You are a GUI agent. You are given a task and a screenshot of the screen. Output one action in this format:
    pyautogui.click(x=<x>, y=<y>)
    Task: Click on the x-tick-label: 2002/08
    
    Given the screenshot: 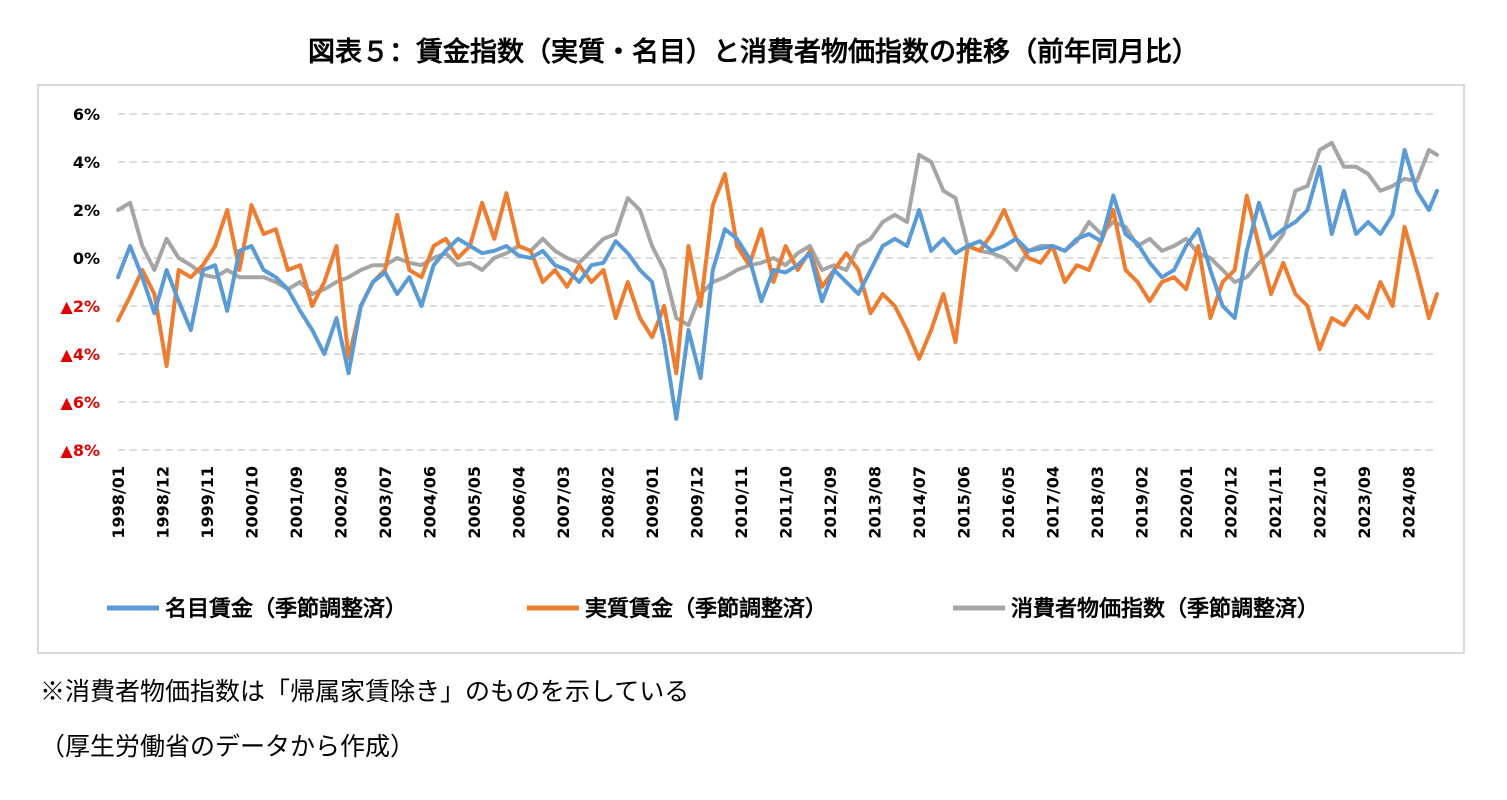 What is the action you would take?
    pyautogui.click(x=341, y=502)
    